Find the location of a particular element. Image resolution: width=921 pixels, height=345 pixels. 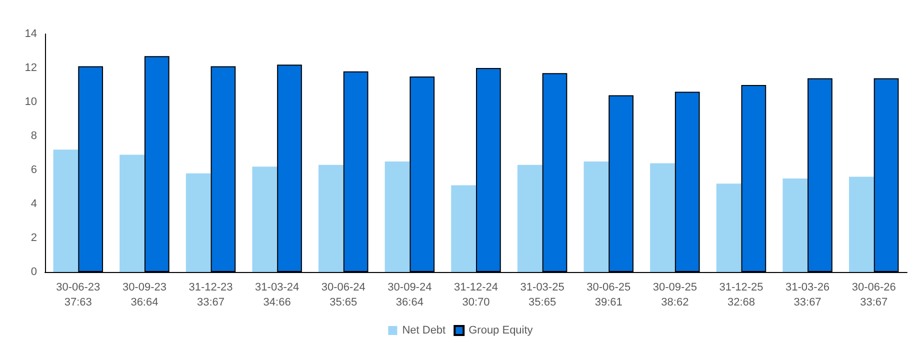

x-tick-label: 31-12-25 32:68 is located at coordinates (741, 295).